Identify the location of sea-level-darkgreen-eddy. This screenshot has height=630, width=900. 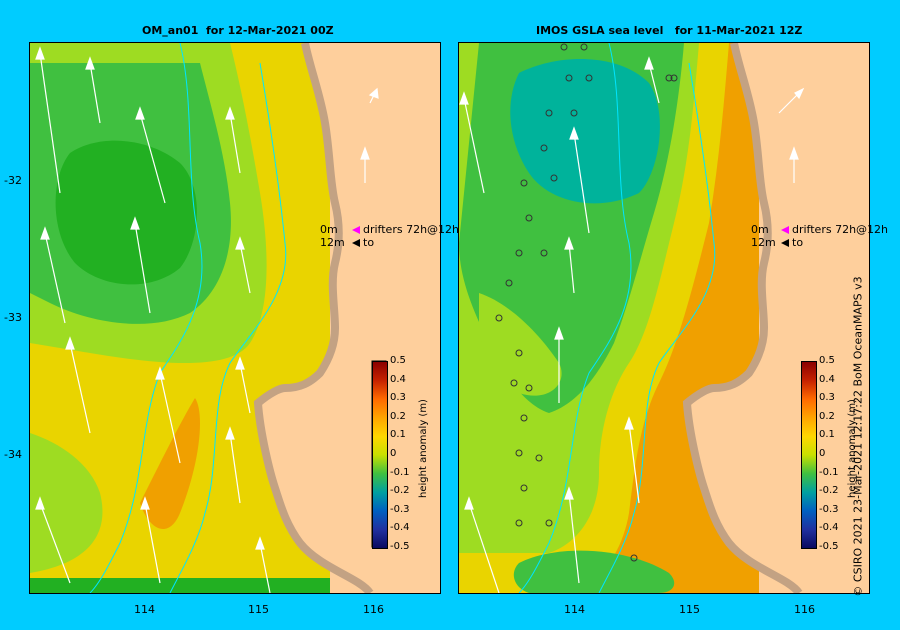
(126, 212).